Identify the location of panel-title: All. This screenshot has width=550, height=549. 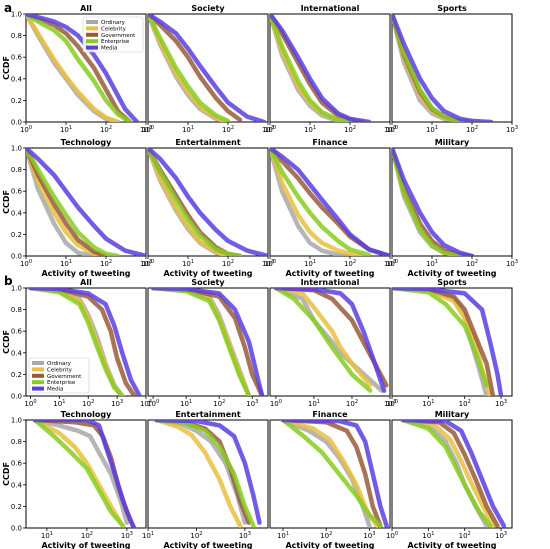
(86, 282).